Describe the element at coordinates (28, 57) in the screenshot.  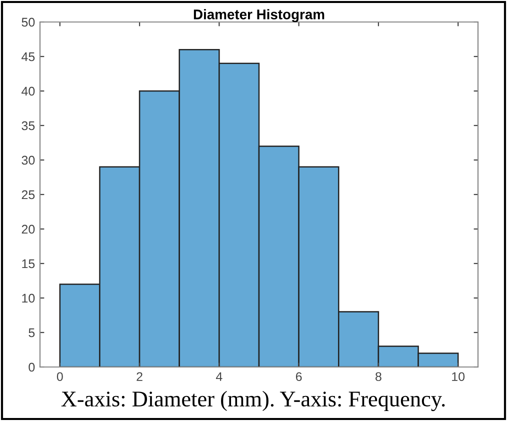
I see `y-tick-label: 45` at that location.